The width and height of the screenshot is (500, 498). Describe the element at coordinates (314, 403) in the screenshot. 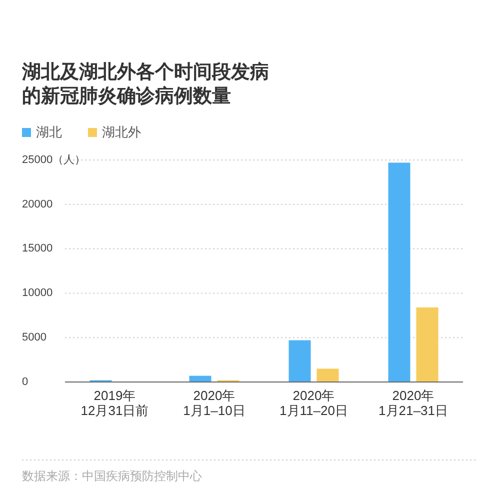

I see `x-tick-label: 2020年 1月11–20日` at that location.